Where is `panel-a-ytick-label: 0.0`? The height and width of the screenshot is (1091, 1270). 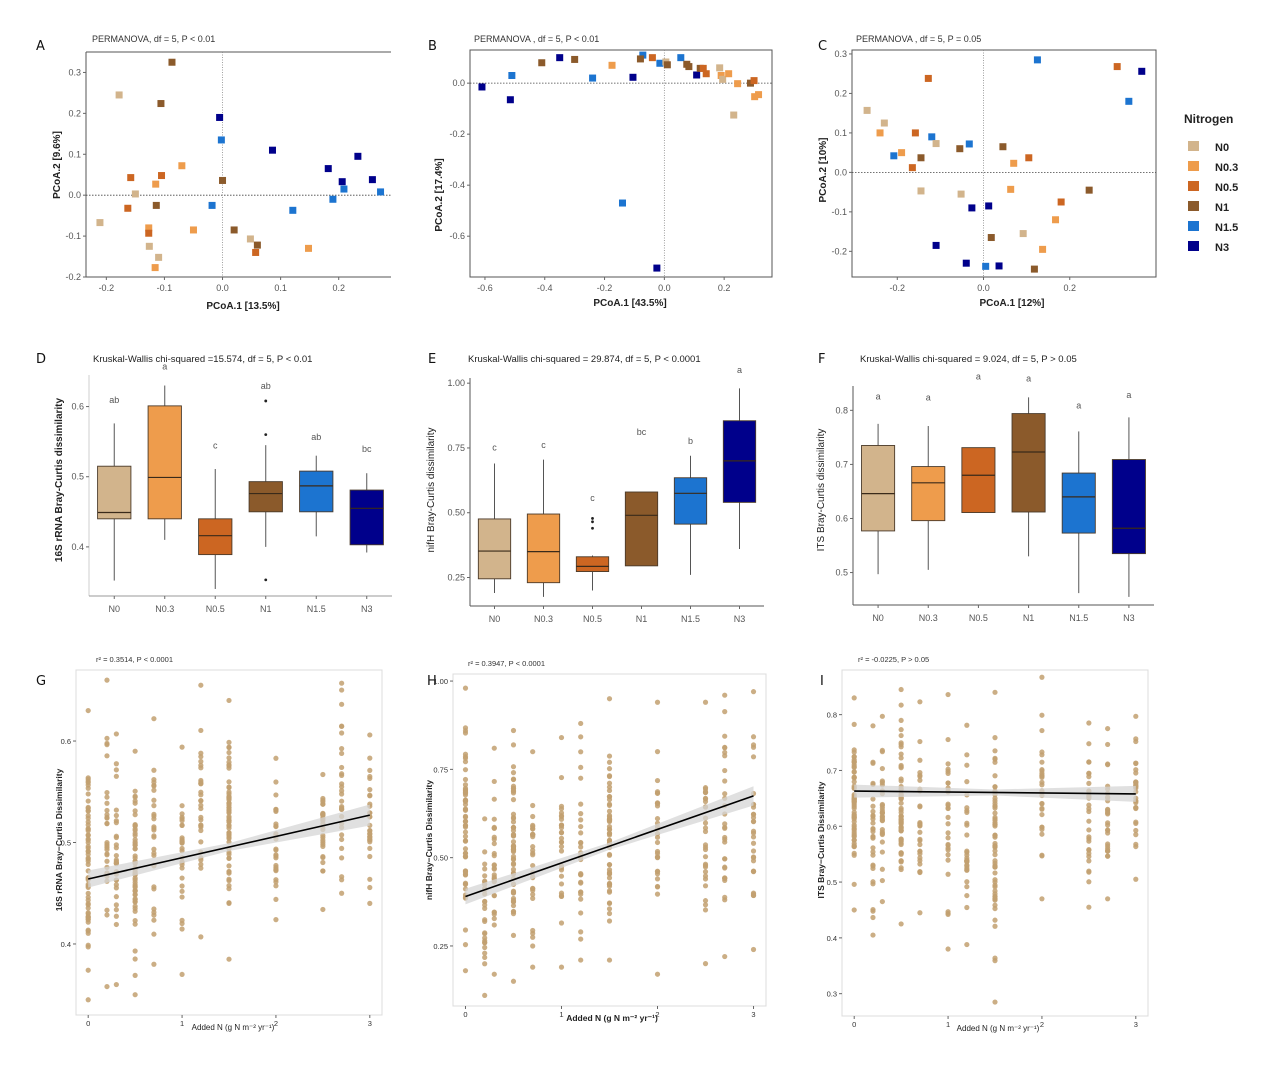 panel-a-ytick-label: 0.0 is located at coordinates (74, 195).